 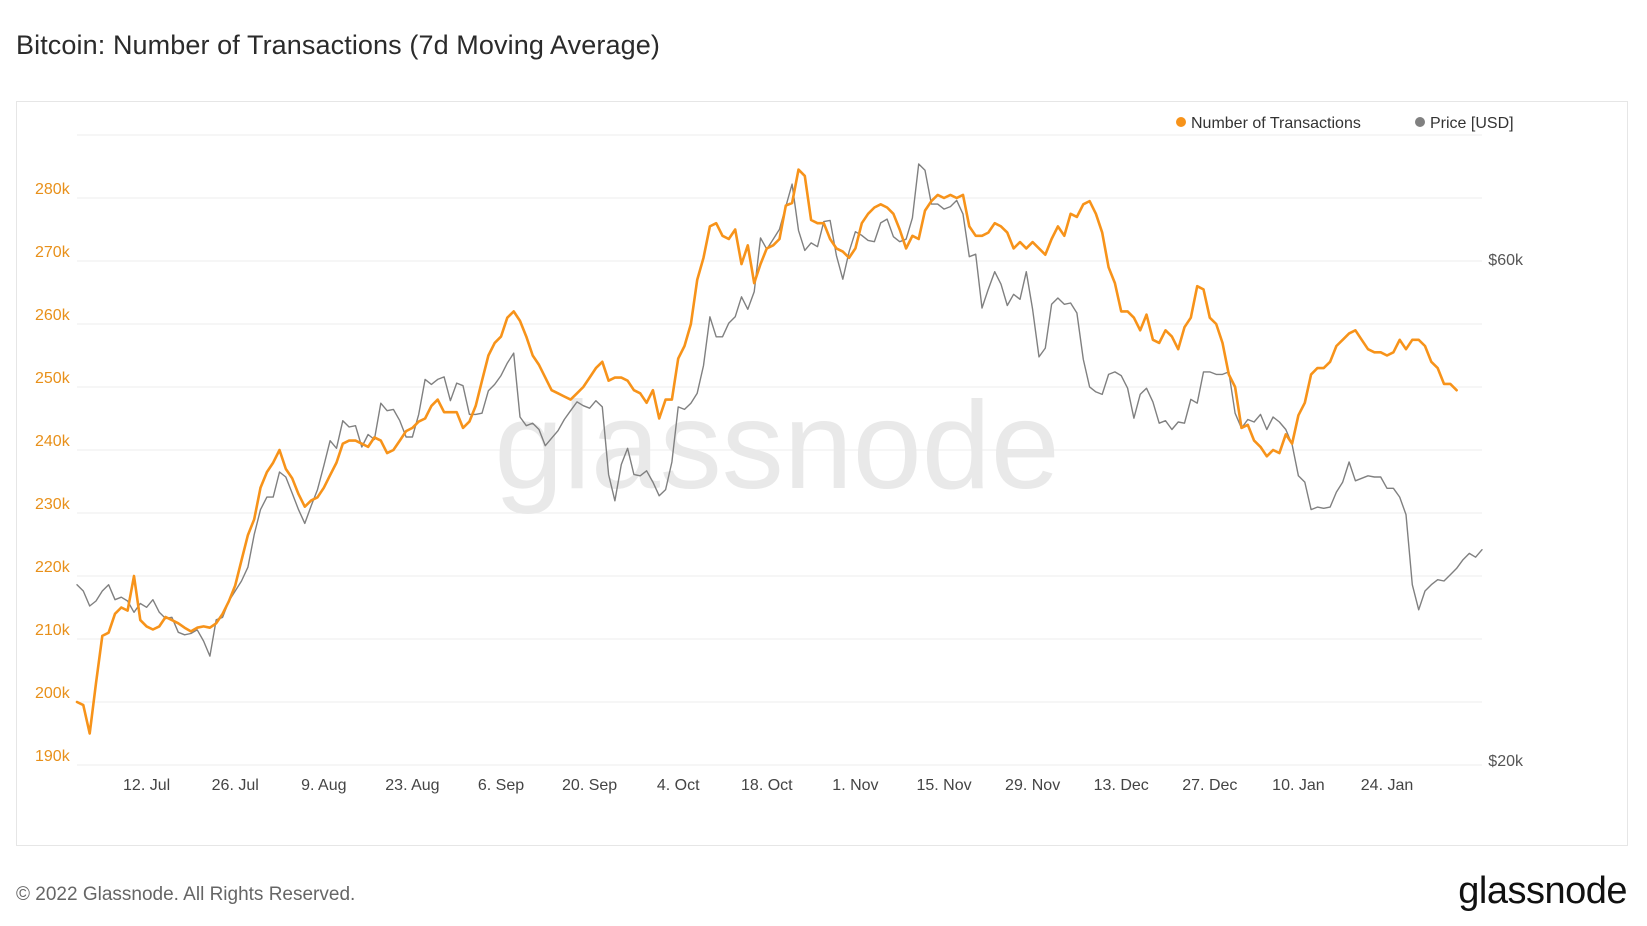 I want to click on glassnode-logo: glassnode, so click(x=1542, y=891).